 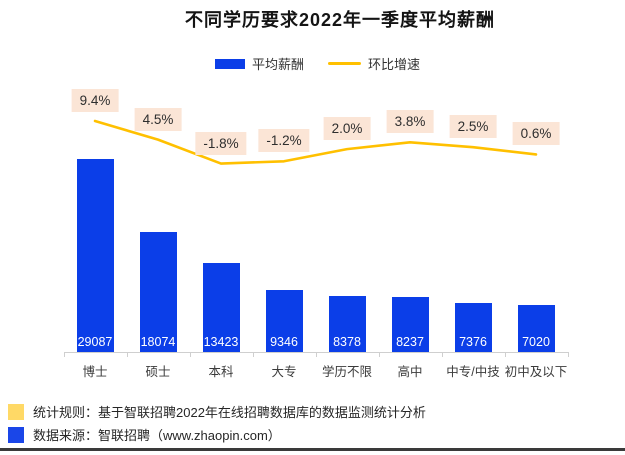 What do you see at coordinates (536, 134) in the screenshot?
I see `growth-rate-label: 0.6%` at bounding box center [536, 134].